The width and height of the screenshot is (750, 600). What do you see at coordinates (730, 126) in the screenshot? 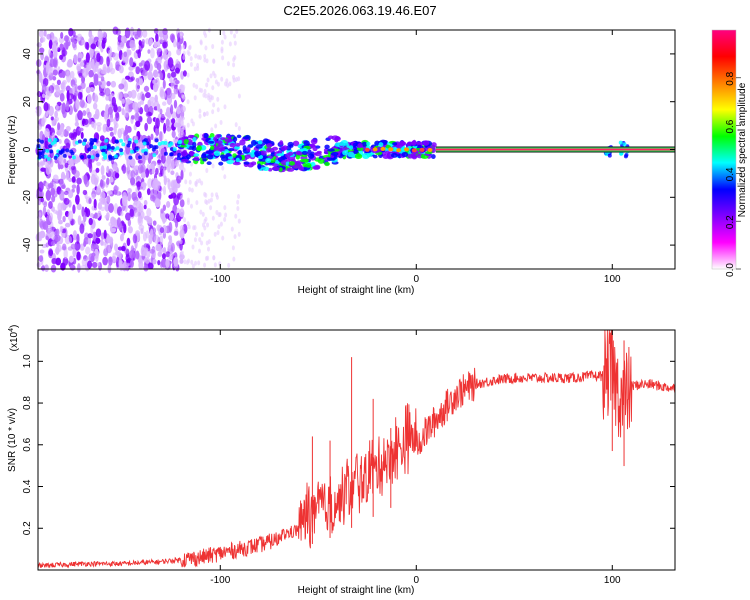
I see `colorbar-tick-label: 0.6` at bounding box center [730, 126].